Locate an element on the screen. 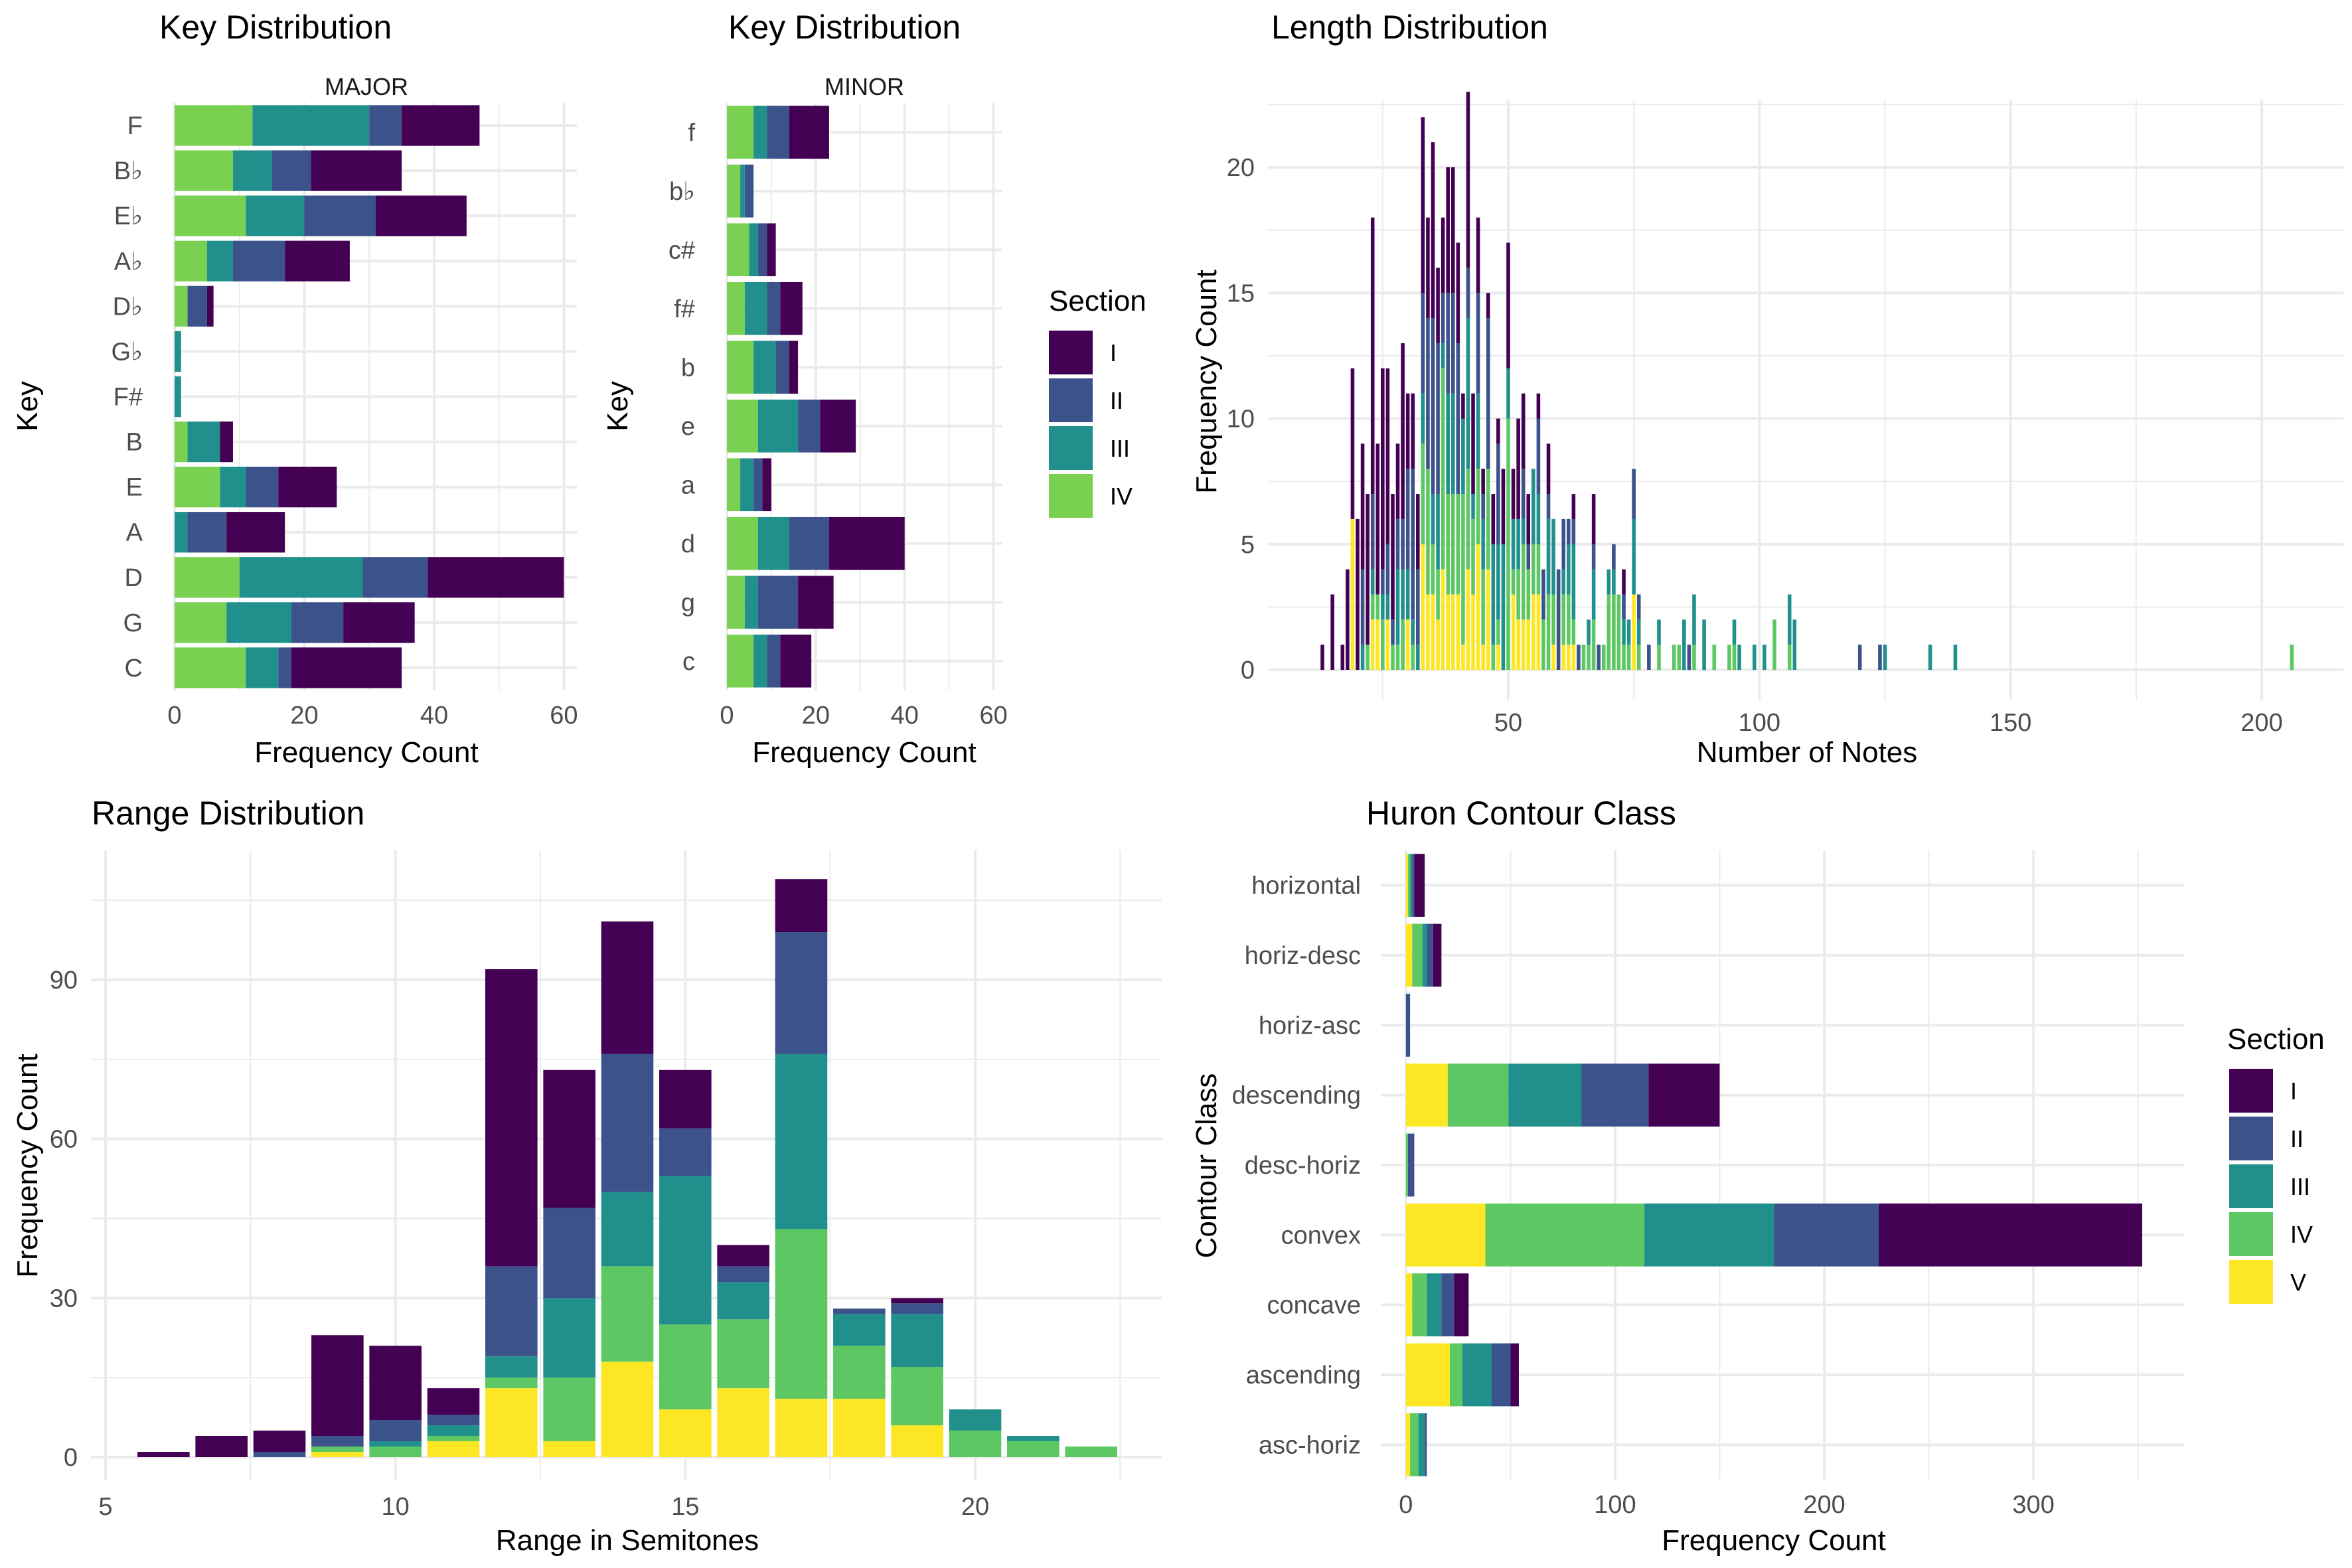 This screenshot has width=2352, height=1568. y-tick-label: 5 is located at coordinates (1248, 545).